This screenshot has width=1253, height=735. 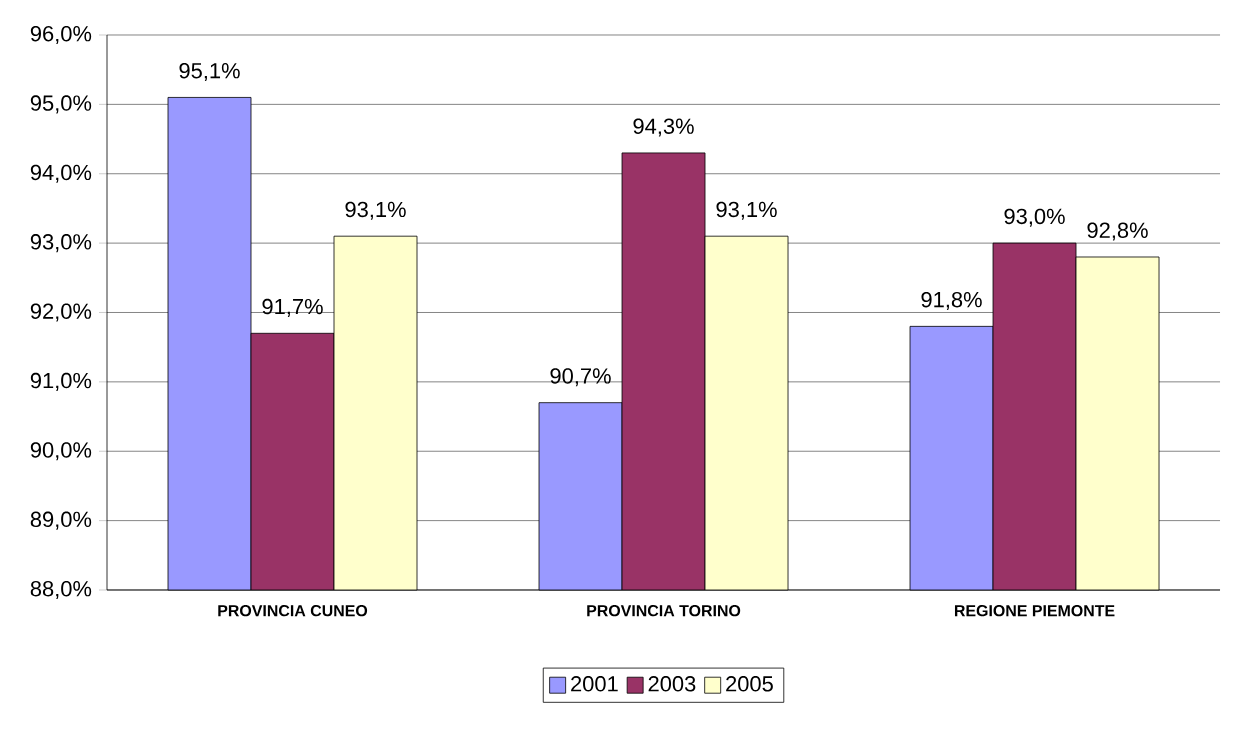 What do you see at coordinates (951, 300) in the screenshot?
I see `data-label: 91,8%` at bounding box center [951, 300].